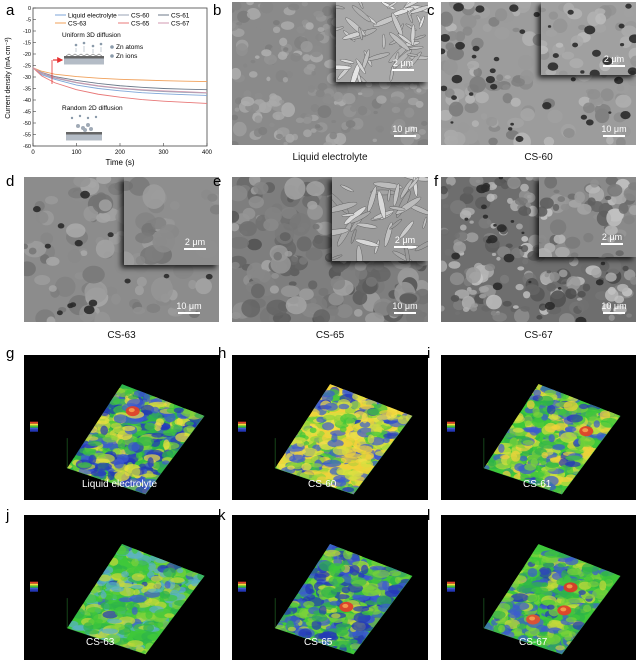 The height and width of the screenshot is (660, 636). What do you see at coordinates (431, 10) in the screenshot?
I see `panel-label-c: c` at bounding box center [431, 10].